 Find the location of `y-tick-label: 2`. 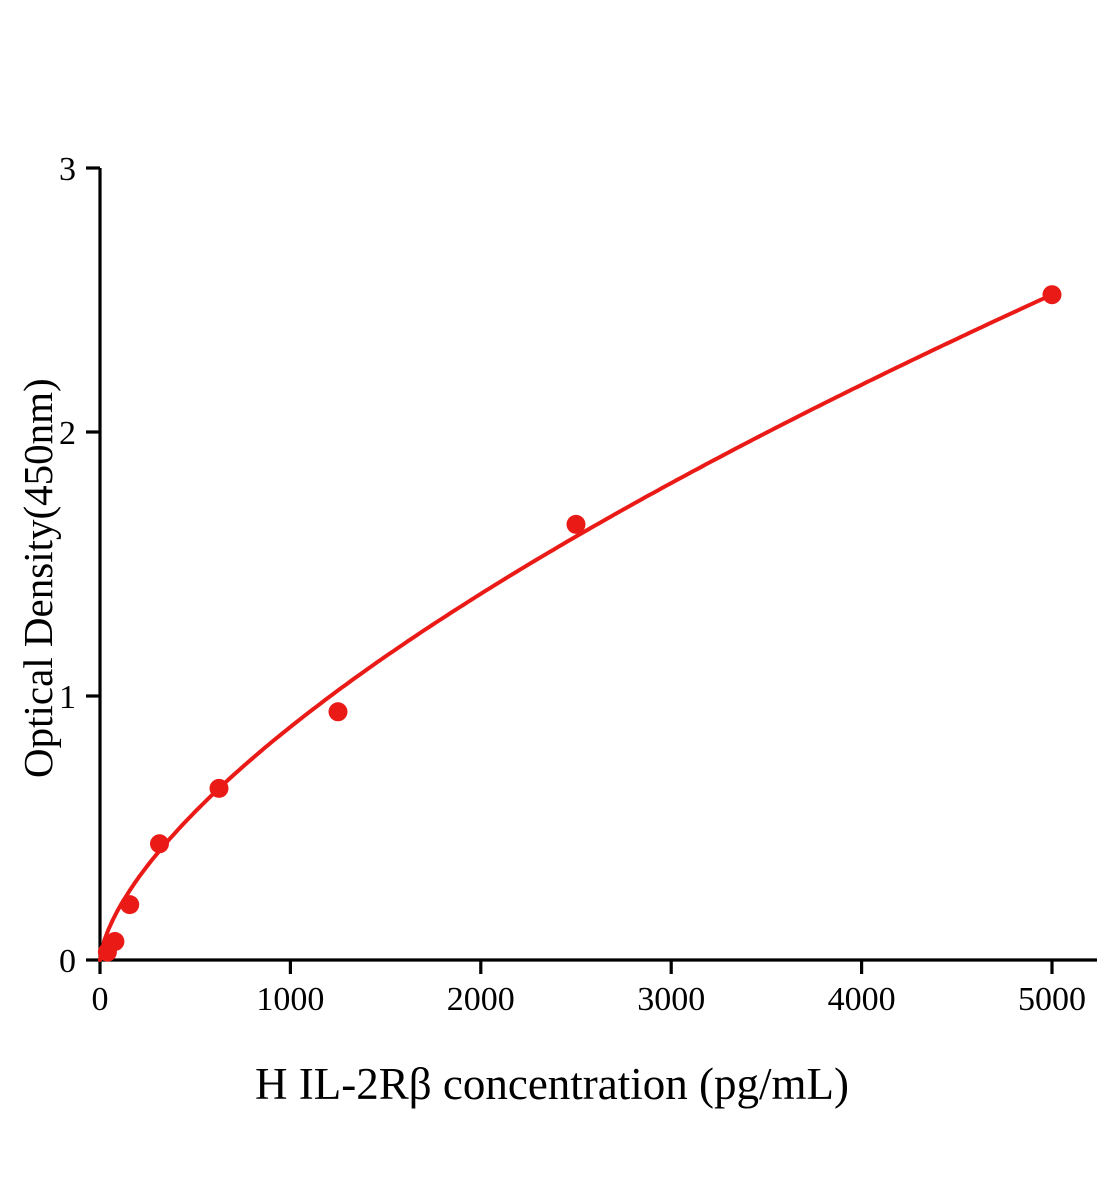

y-tick-label: 2 is located at coordinates (67, 433).